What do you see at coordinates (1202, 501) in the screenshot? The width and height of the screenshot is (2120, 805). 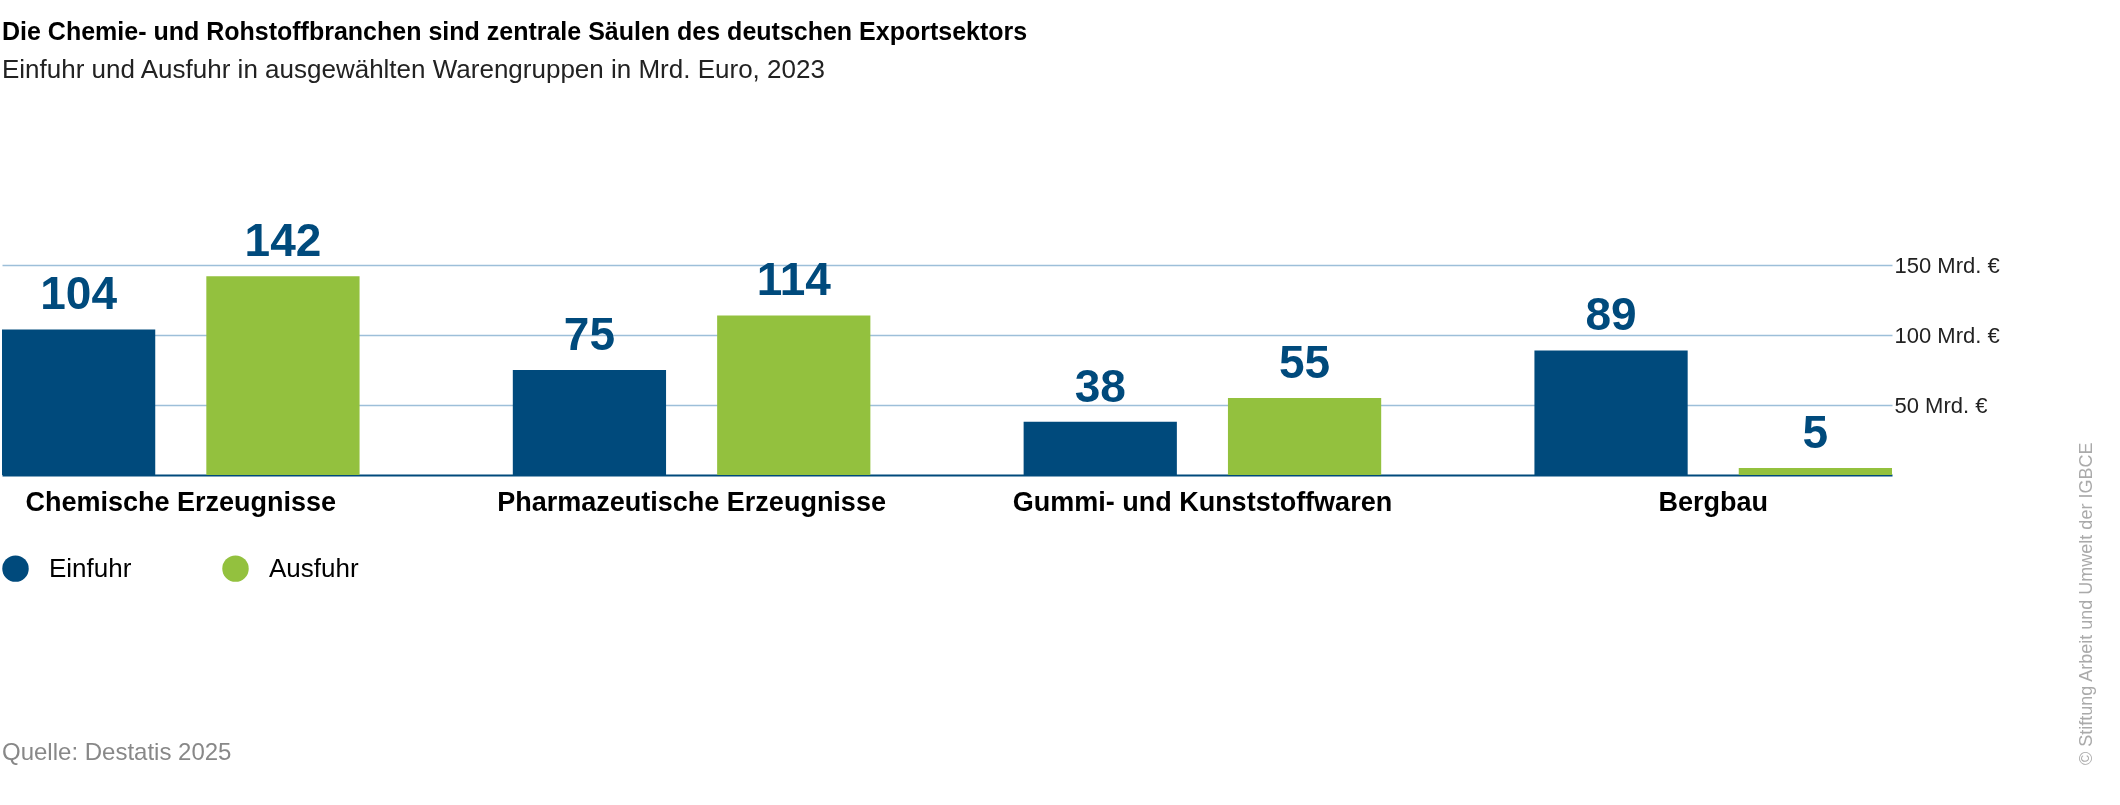 I see `x-tick-label: Gummi- und Kunststoffwaren` at bounding box center [1202, 501].